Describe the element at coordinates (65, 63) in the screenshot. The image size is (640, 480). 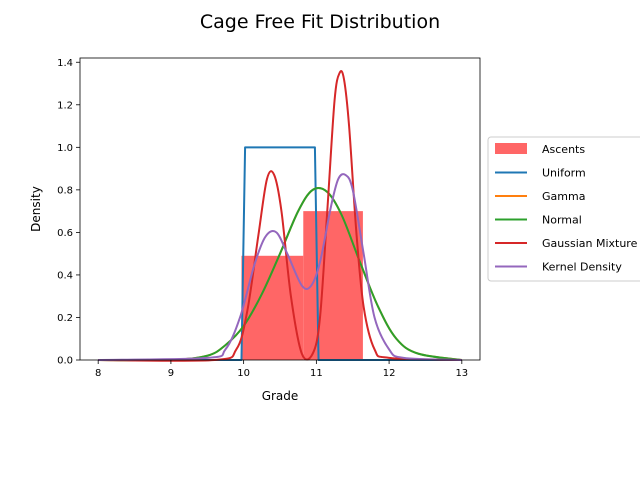
I see `y-tick-label: 1.4` at that location.